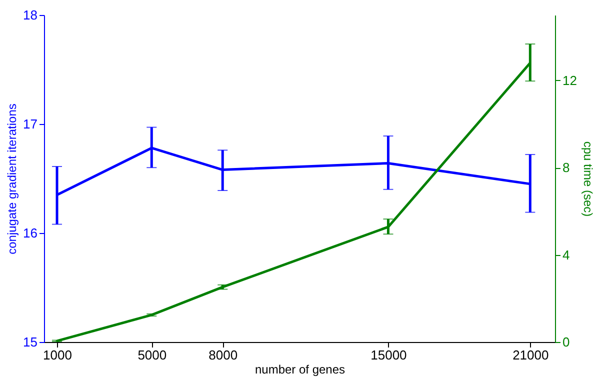  What do you see at coordinates (30, 233) in the screenshot?
I see `y-tick-label: 16` at bounding box center [30, 233].